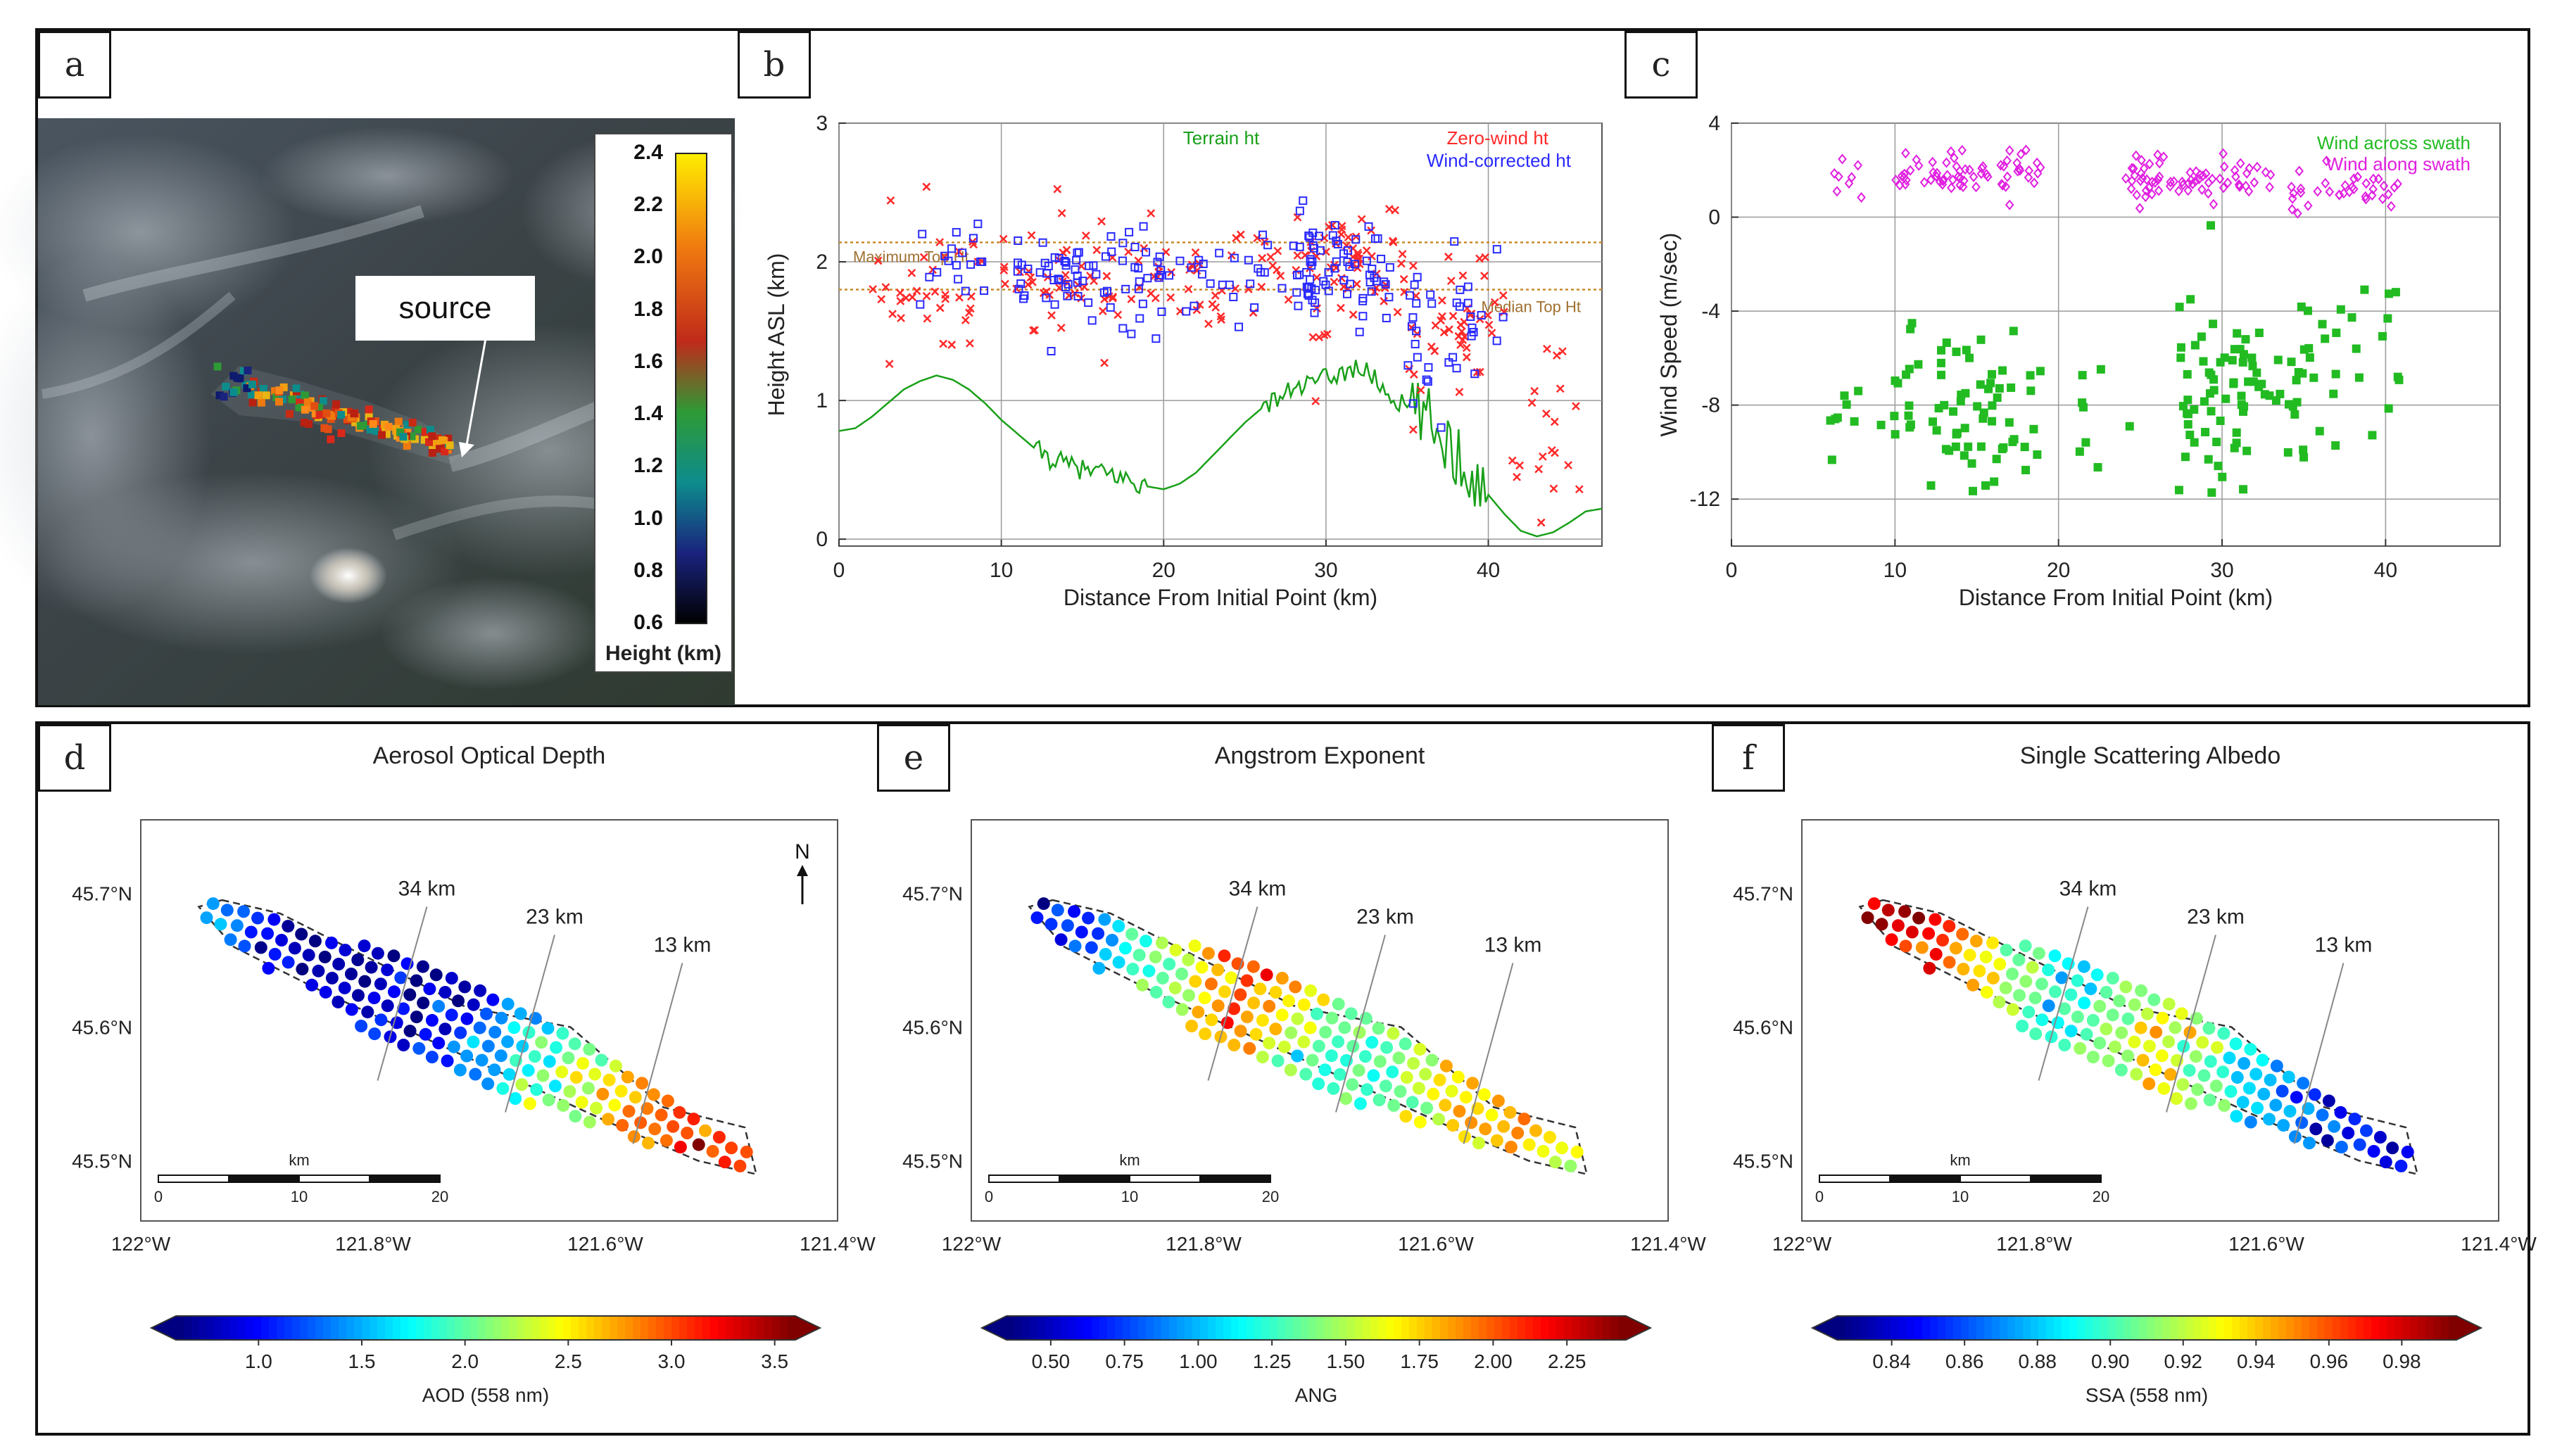 This screenshot has height=1456, width=2562. What do you see at coordinates (663, 653) in the screenshot?
I see `height-colorbar-title: Height (km)` at bounding box center [663, 653].